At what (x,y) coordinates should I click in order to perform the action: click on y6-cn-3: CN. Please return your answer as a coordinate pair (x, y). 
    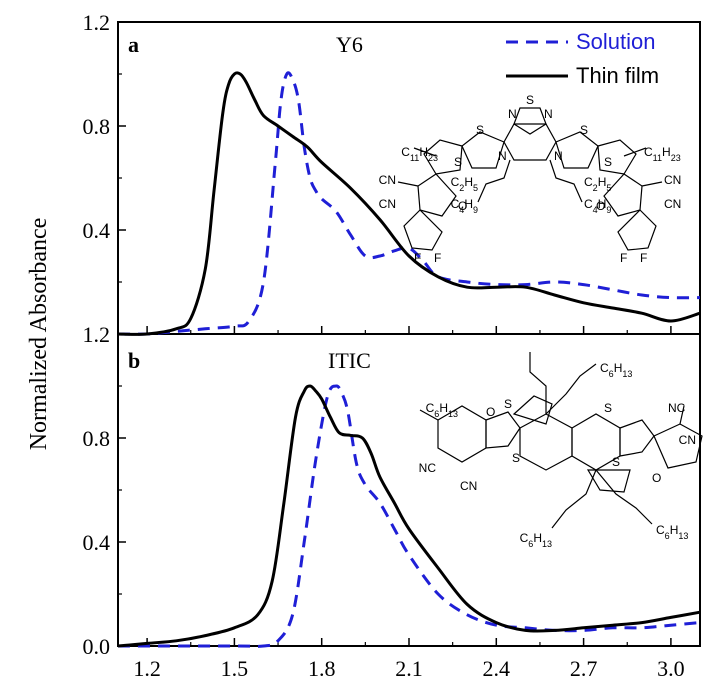
    Looking at the image, I should click on (672, 180).